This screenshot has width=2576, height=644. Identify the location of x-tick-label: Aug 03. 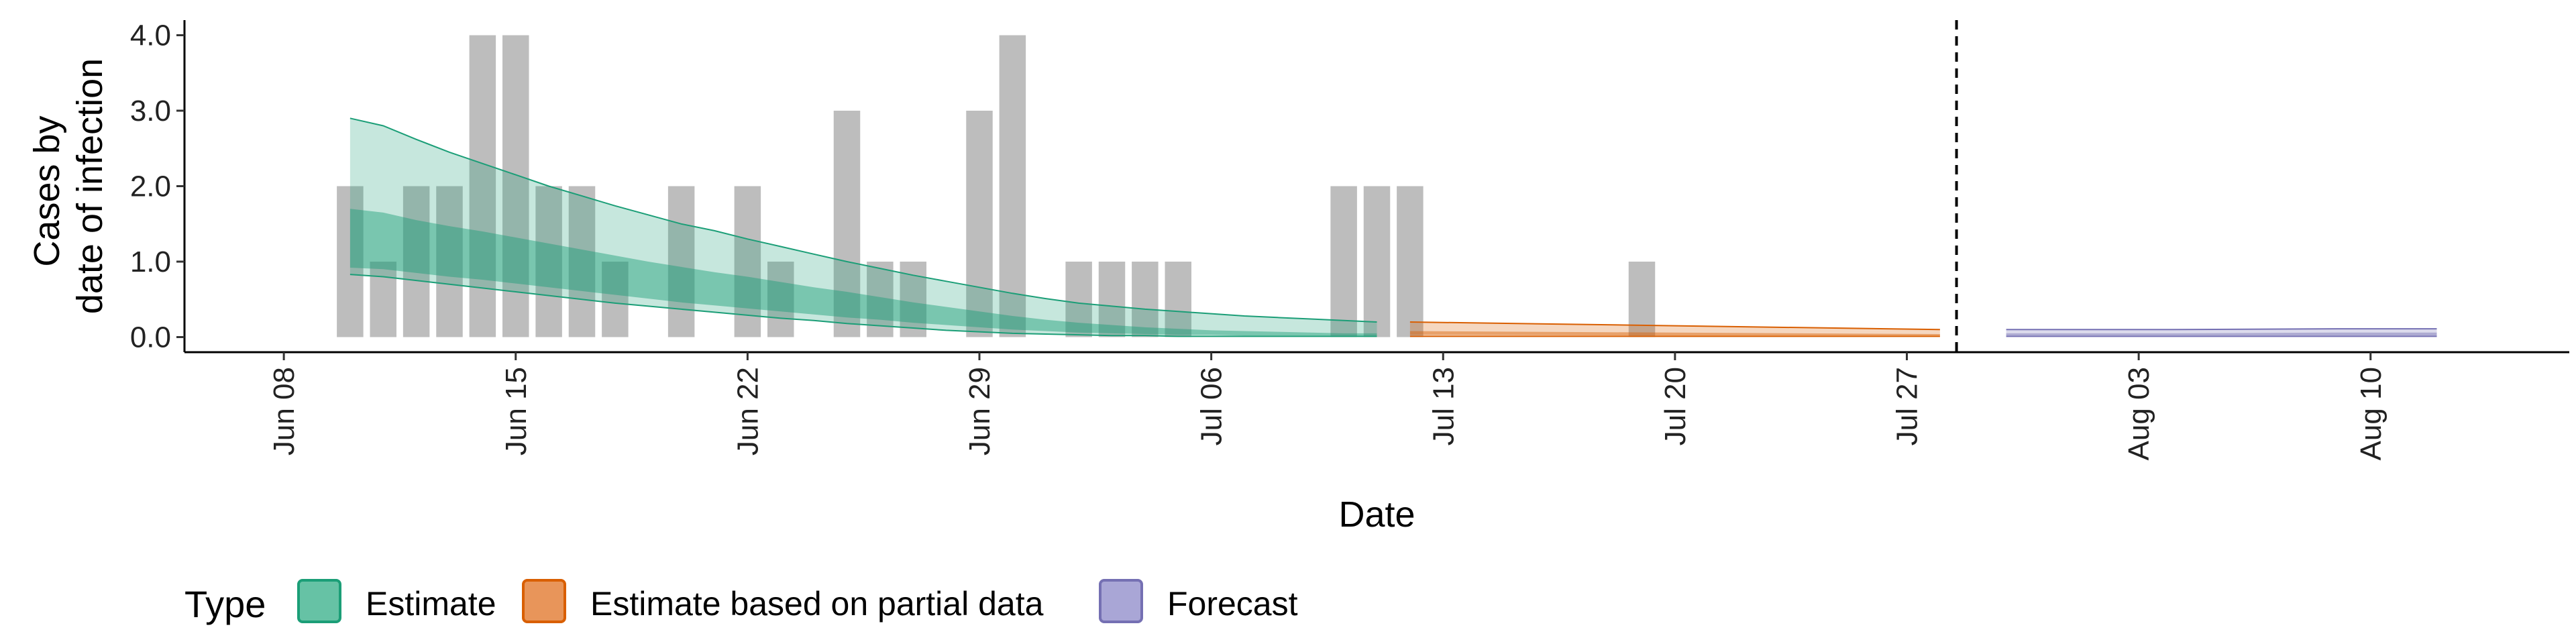
(2139, 413).